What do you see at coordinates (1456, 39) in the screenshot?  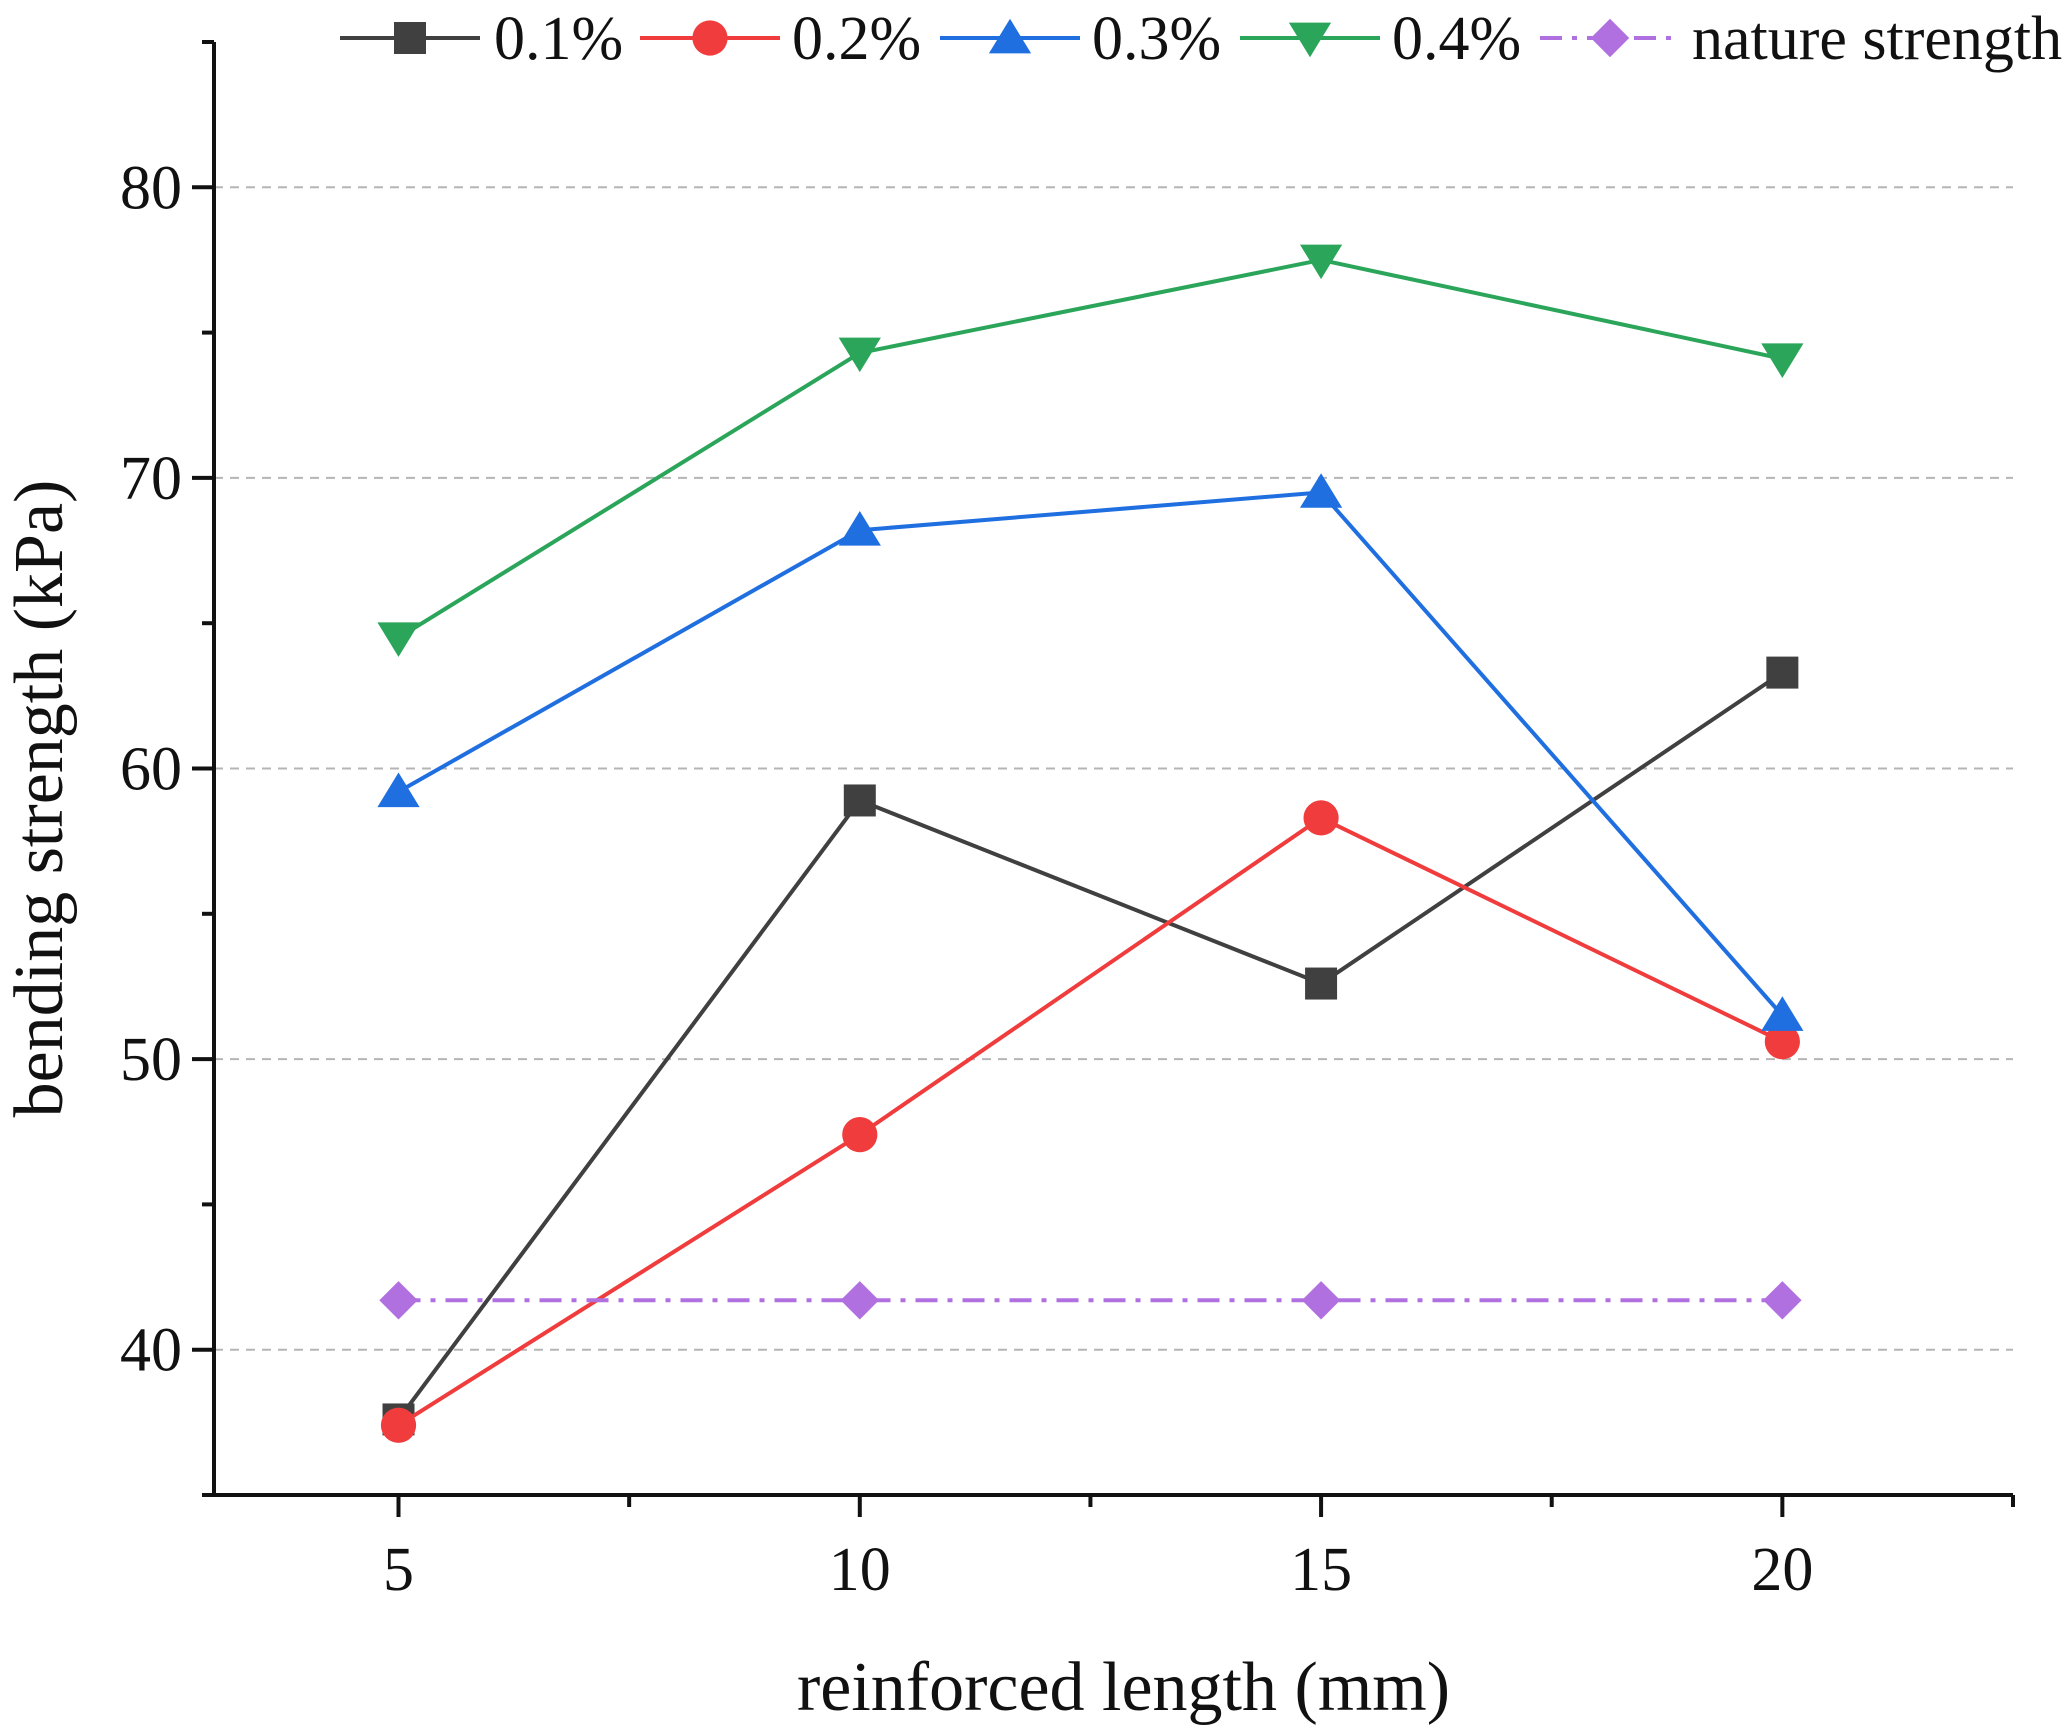 I see `legend-label: 0.4%` at bounding box center [1456, 39].